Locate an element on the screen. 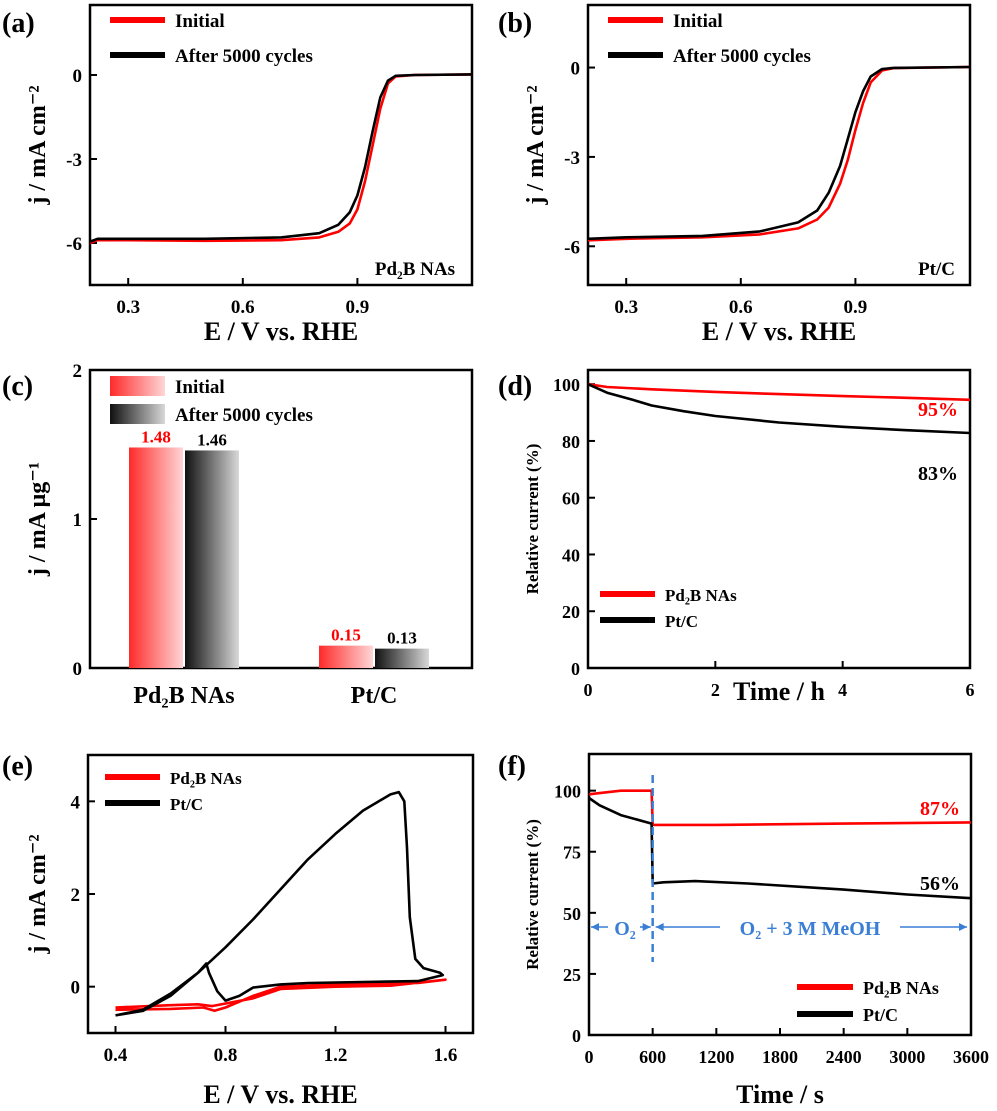  y-axis-label: Relative current (%) is located at coordinates (532, 519).